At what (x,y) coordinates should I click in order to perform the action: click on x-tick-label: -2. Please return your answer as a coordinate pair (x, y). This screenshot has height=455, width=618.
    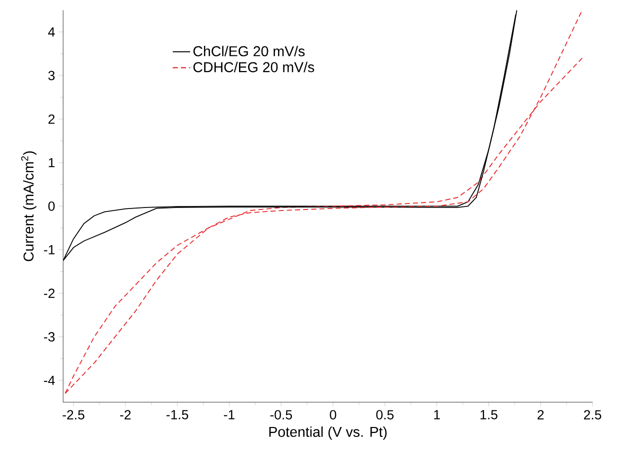
    Looking at the image, I should click on (125, 415).